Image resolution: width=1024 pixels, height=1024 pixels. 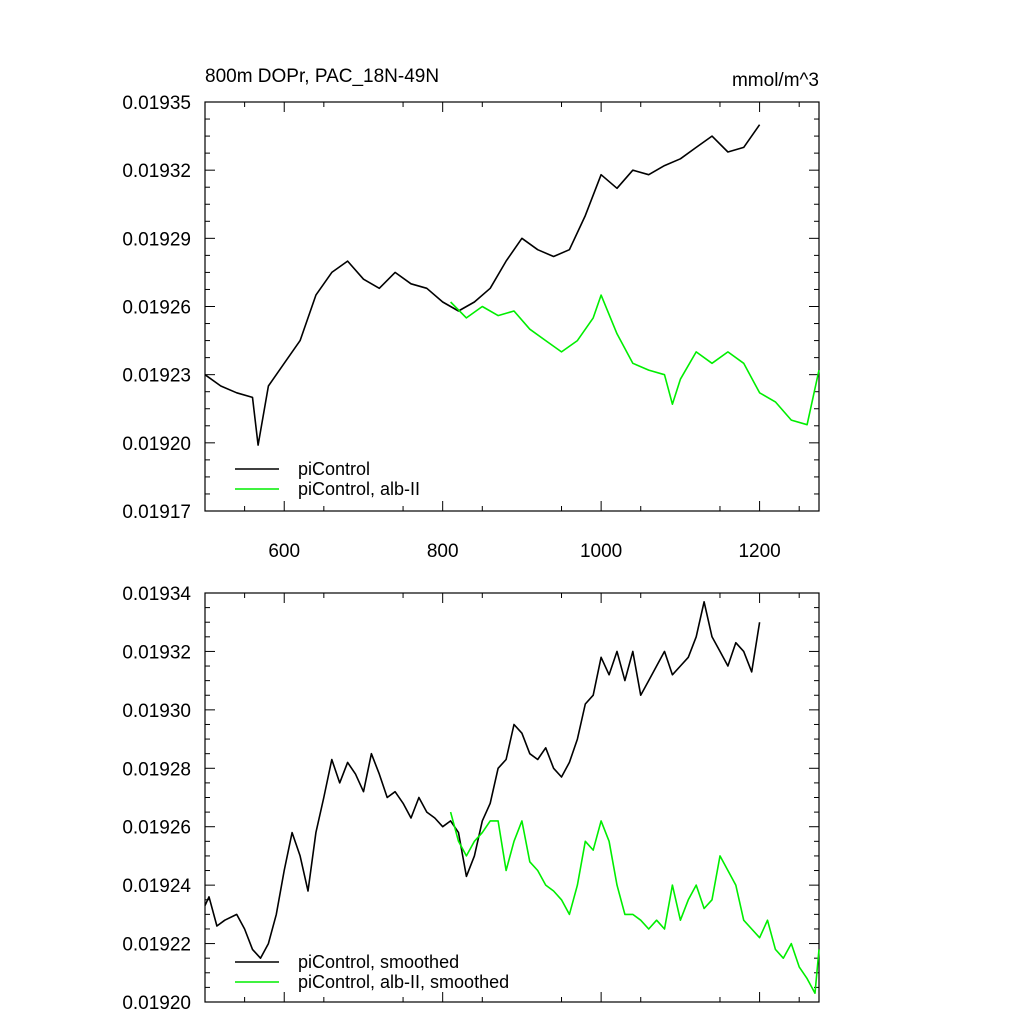 What do you see at coordinates (156, 711) in the screenshot?
I see `y-tick-label: 0.01930` at bounding box center [156, 711].